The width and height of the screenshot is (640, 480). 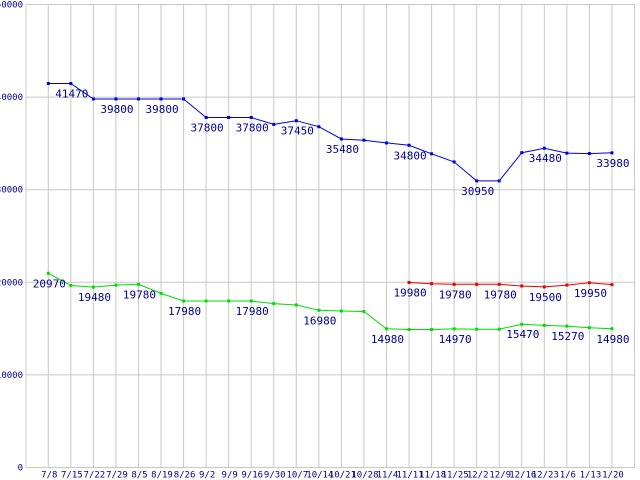 I want to click on green-series-point-label: 16980, so click(x=319, y=320).